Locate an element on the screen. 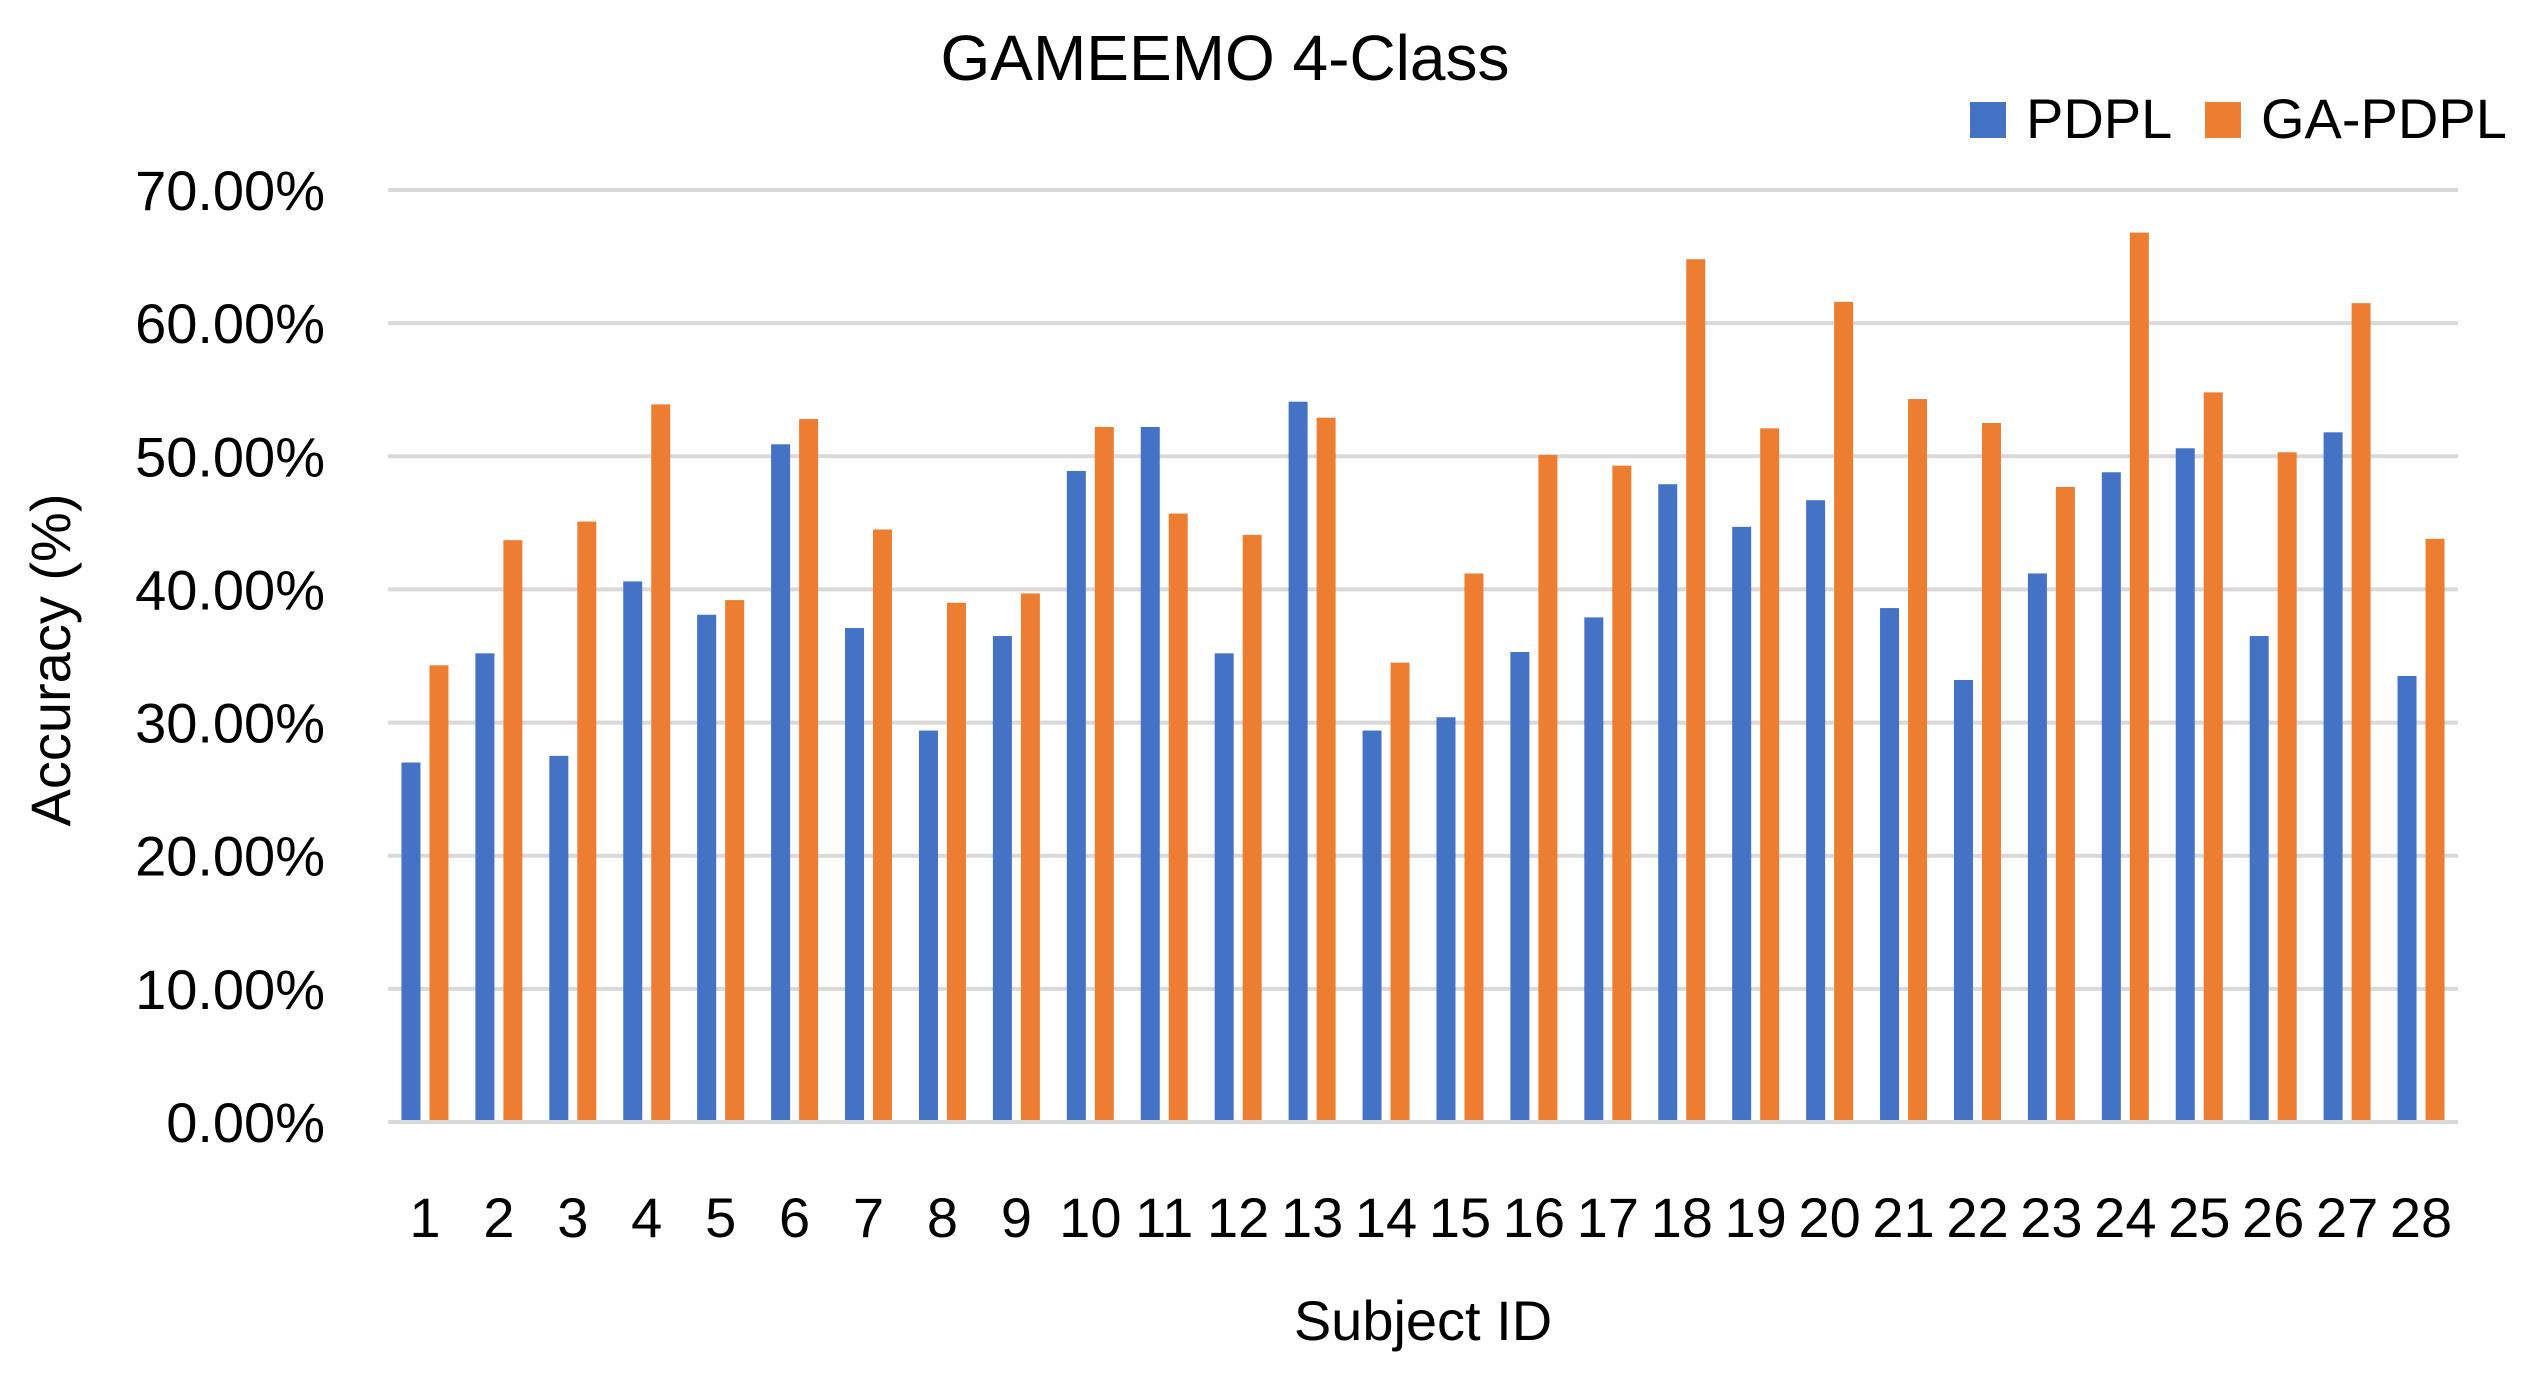  x-tick-label: 23 is located at coordinates (2051, 1217).